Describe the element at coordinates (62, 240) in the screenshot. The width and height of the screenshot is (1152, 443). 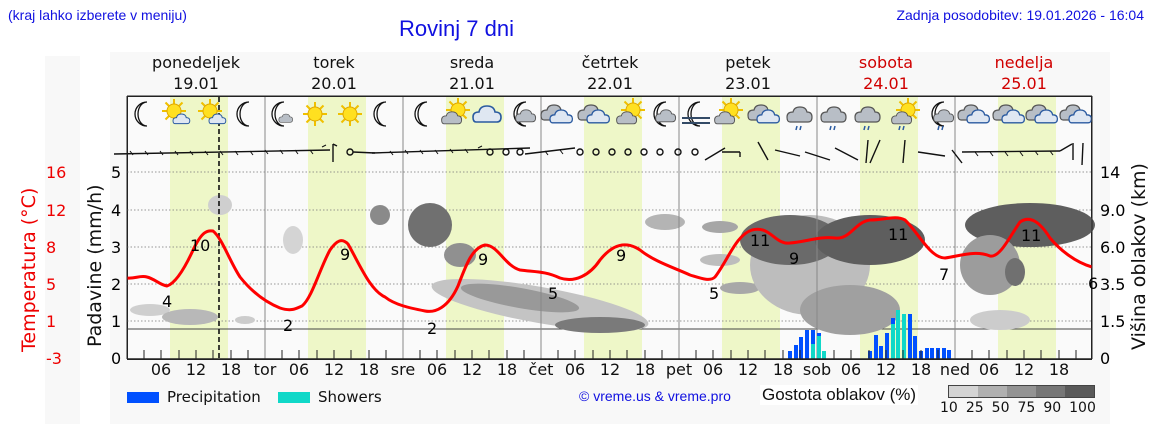
I see `left-axis-panel` at that location.